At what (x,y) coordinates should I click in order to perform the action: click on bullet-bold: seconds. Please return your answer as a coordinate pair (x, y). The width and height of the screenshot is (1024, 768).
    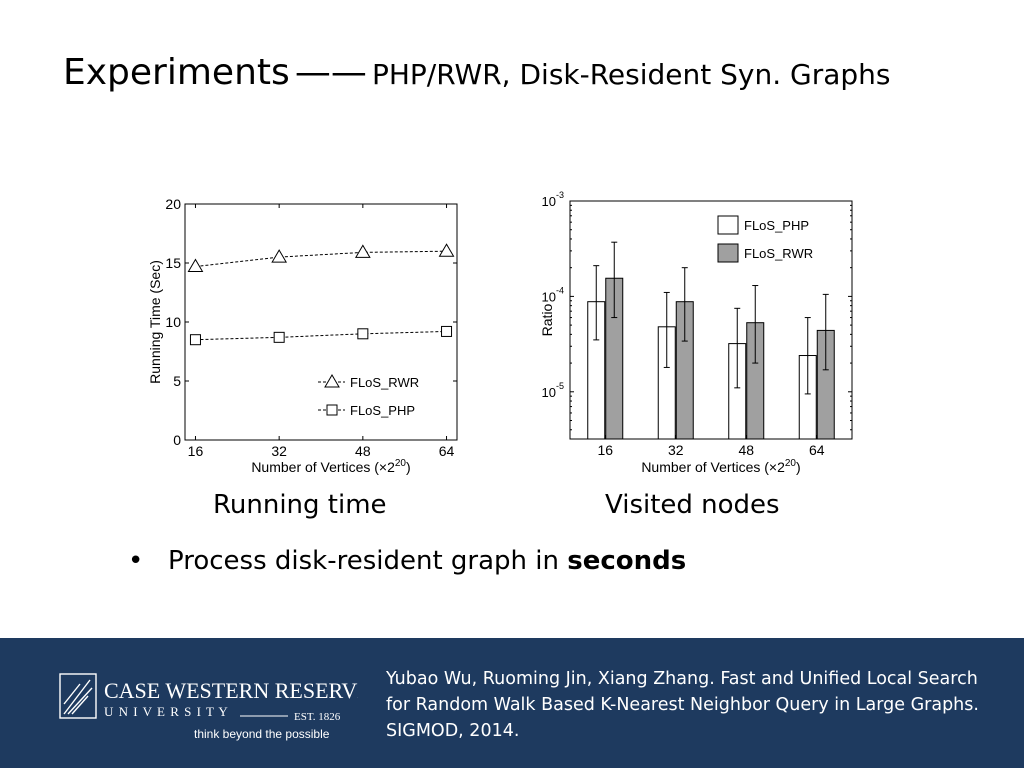
    Looking at the image, I should click on (627, 561).